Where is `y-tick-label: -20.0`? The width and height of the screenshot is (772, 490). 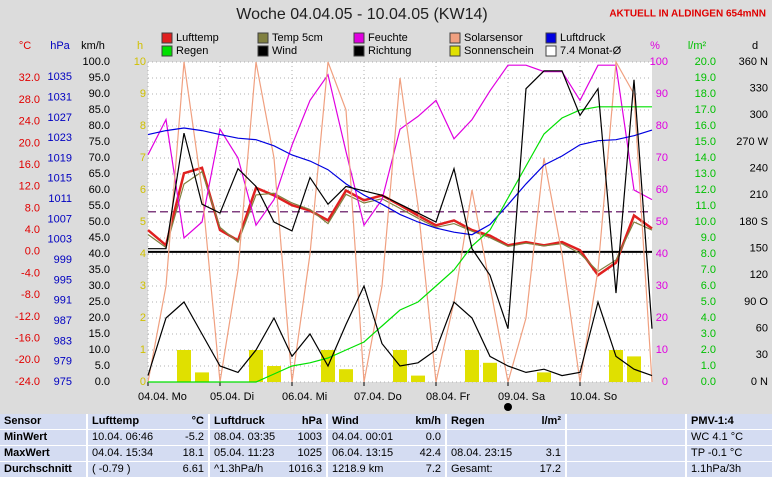
y-tick-label: -20.0 is located at coordinates (27, 360).